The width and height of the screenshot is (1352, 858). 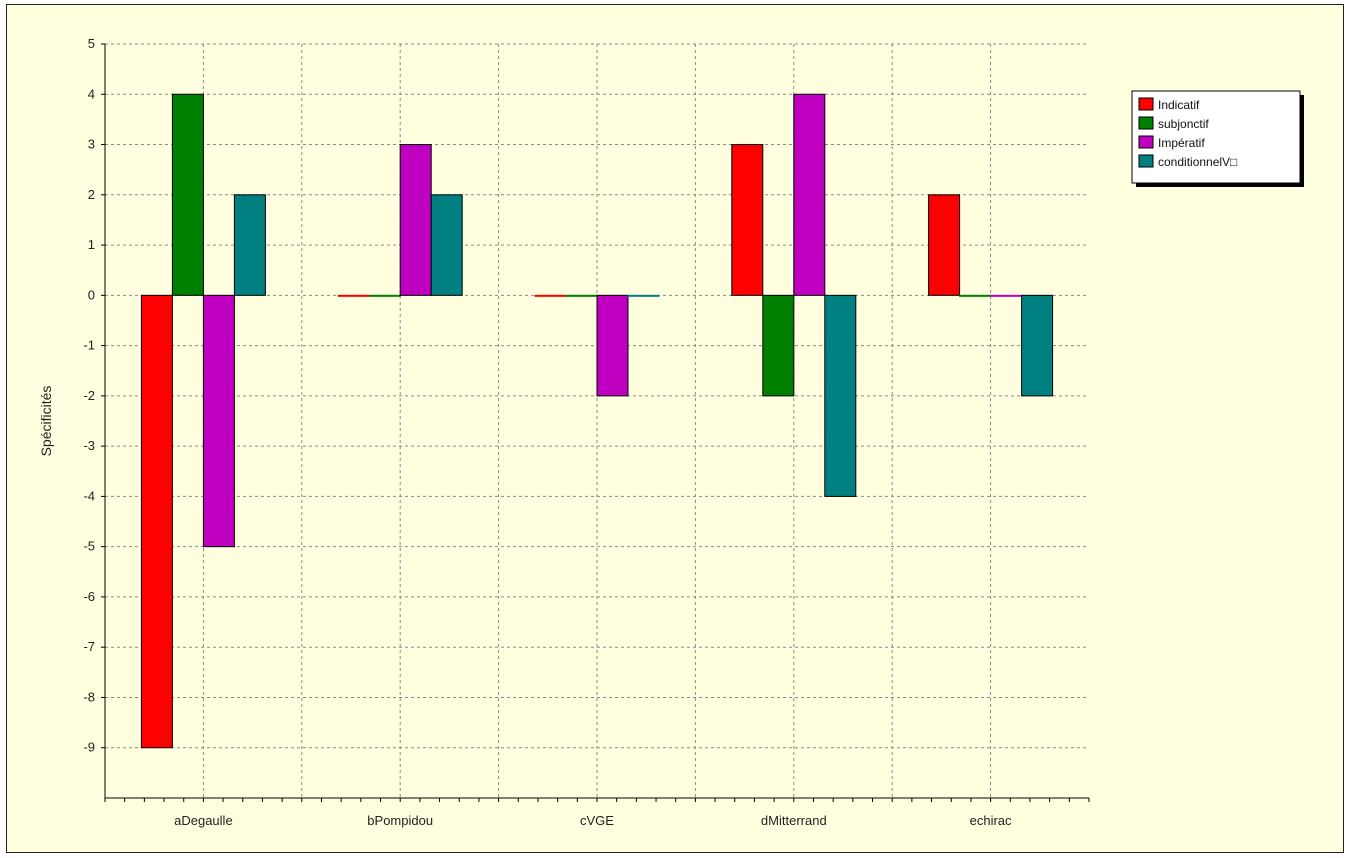 I want to click on y-tick-label: -5, so click(x=89, y=546).